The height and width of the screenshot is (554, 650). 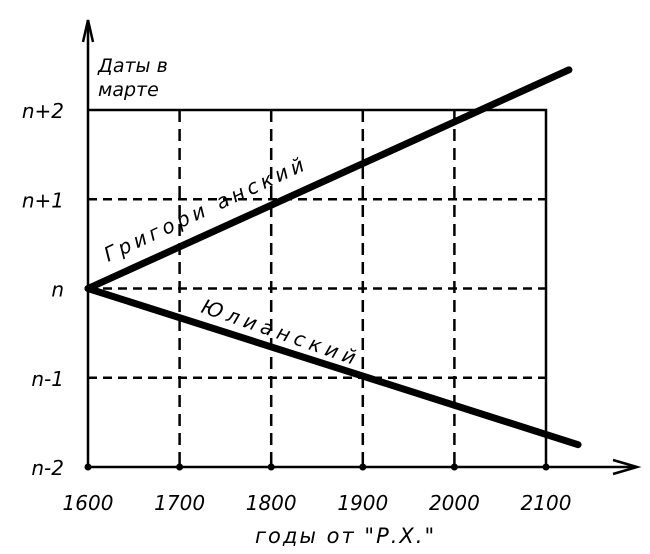 What do you see at coordinates (627, 467) in the screenshot?
I see `x-axis-arrow-icon` at bounding box center [627, 467].